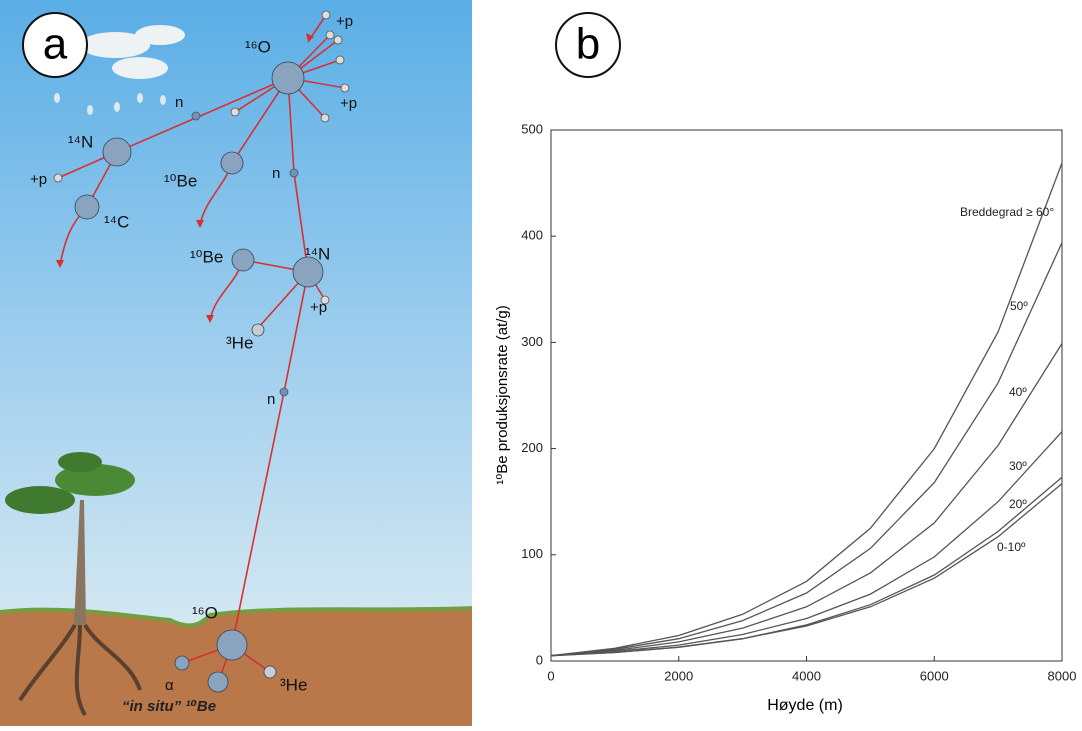 This screenshot has height=731, width=1082. What do you see at coordinates (110, 104) in the screenshot?
I see `rain` at bounding box center [110, 104].